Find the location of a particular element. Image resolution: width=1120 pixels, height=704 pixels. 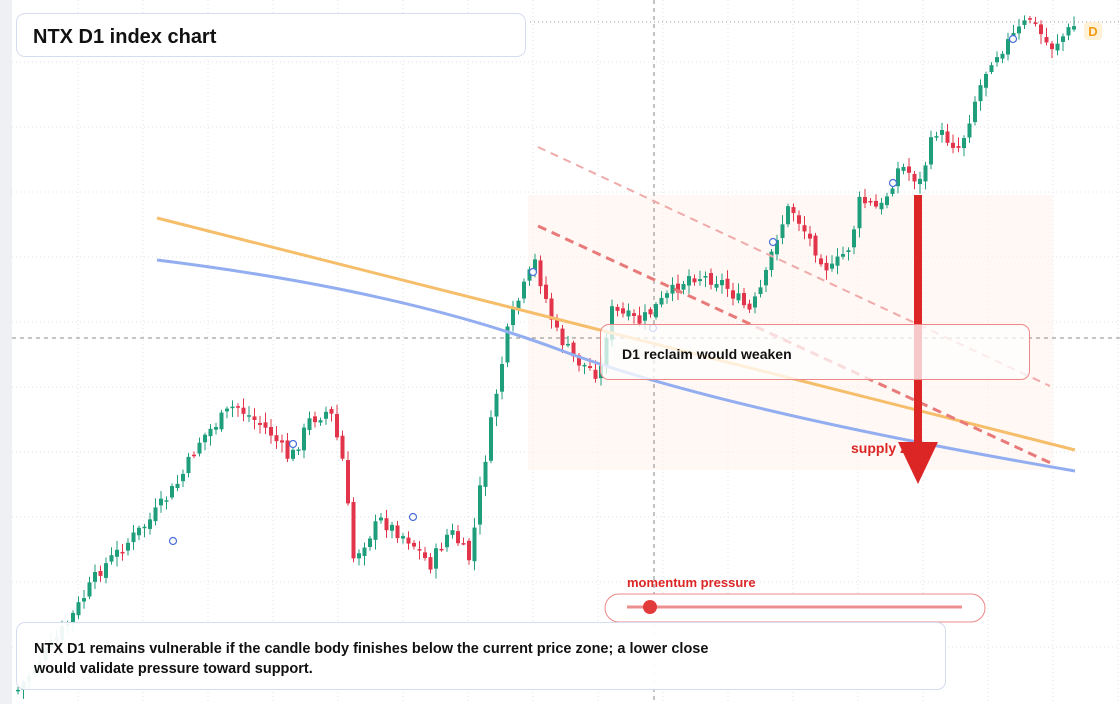

arrow-shaft is located at coordinates (918, 320).